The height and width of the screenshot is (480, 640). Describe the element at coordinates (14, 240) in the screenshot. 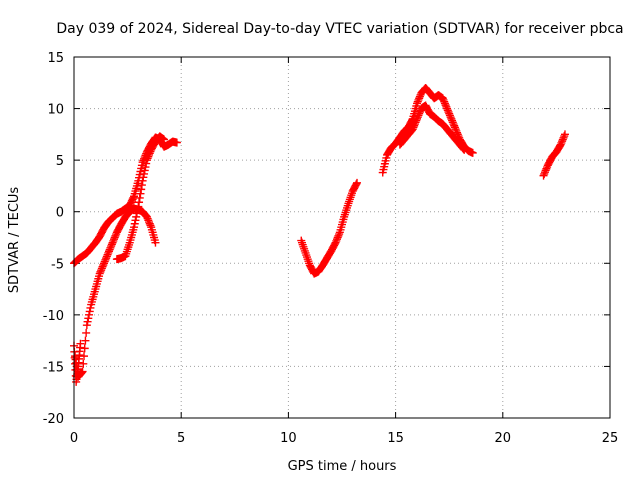

I see `y-axis-label: SDTVAR / TECUs` at that location.